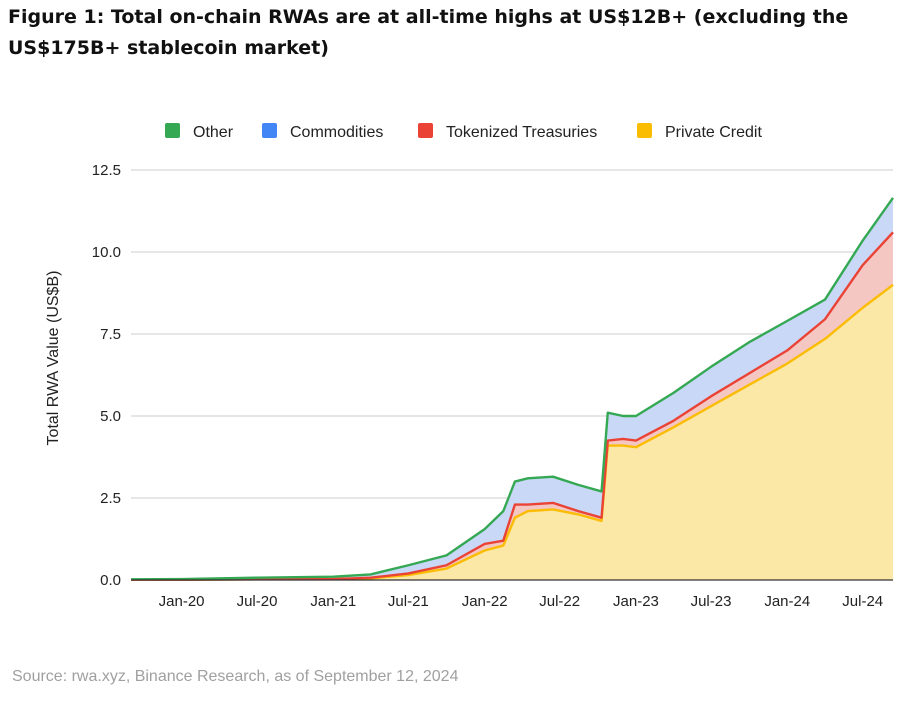  Describe the element at coordinates (110, 416) in the screenshot. I see `y-tick-label: 5.0` at that location.